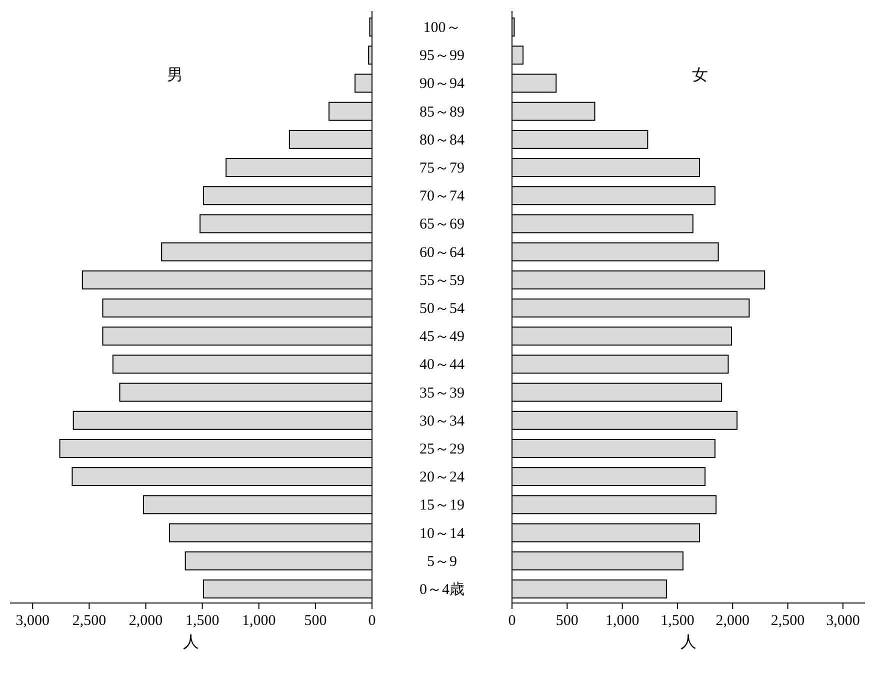  What do you see at coordinates (442, 84) in the screenshot?
I see `y-tick-label: 90～94` at bounding box center [442, 84].